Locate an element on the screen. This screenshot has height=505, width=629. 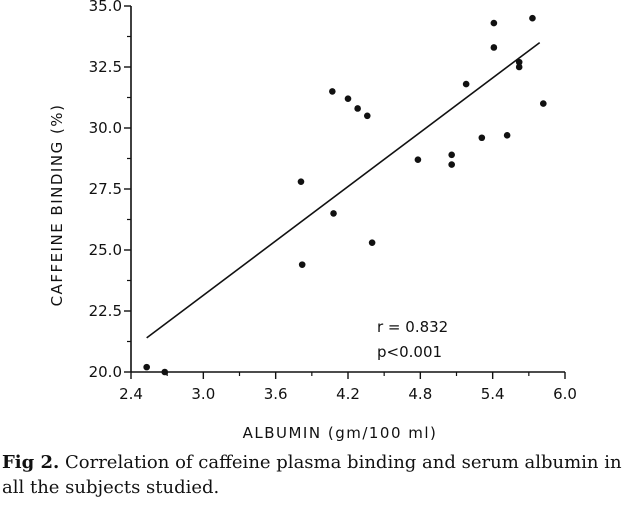
figure-label: Fig 2. is located at coordinates (31, 462).